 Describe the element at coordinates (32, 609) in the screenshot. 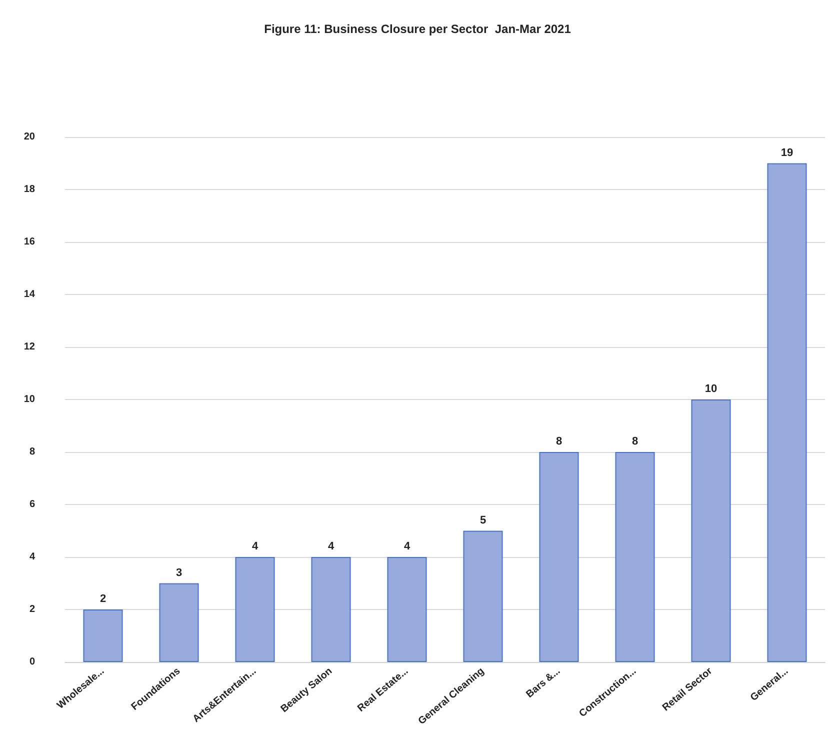

I see `y-tick-label: 2` at that location.